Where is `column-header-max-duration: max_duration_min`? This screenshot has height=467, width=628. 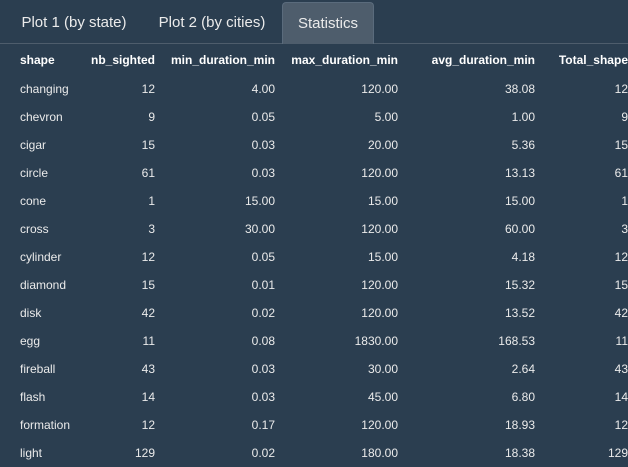 column-header-max-duration: max_duration_min is located at coordinates (344, 60).